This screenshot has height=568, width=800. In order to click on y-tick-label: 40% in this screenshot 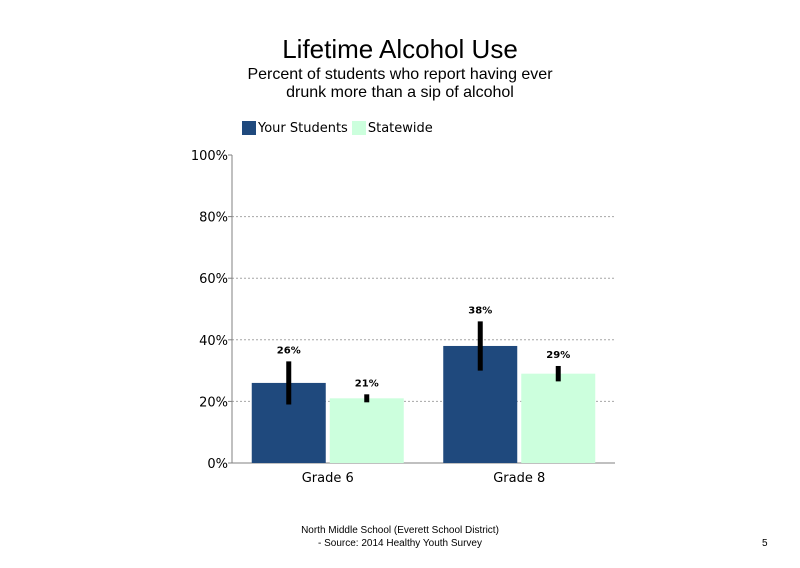, I will do `click(213, 341)`.